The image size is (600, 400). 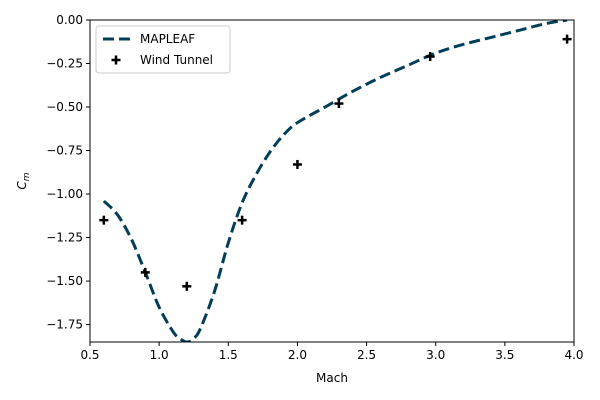 I want to click on x-tick-label: 1.5, so click(x=228, y=355).